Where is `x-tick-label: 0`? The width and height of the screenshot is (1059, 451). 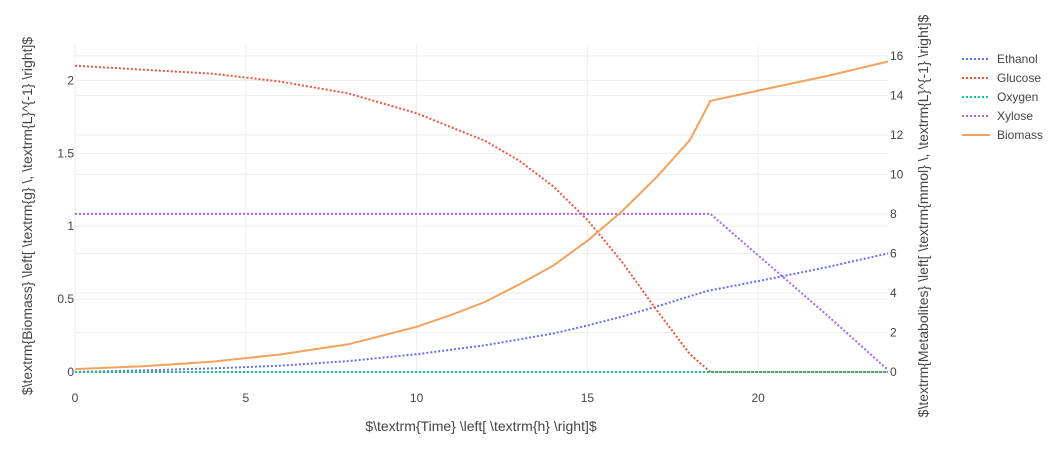 x-tick-label: 0 is located at coordinates (75, 398).